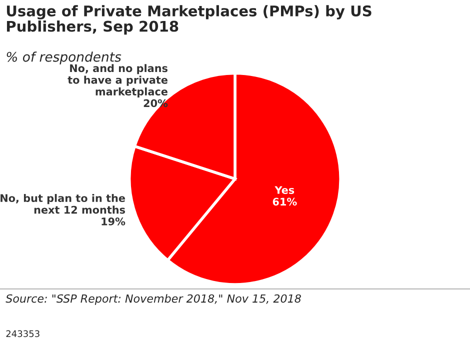 This screenshot has height=344, width=470. What do you see at coordinates (114, 222) in the screenshot?
I see `data-label: 19%` at bounding box center [114, 222].